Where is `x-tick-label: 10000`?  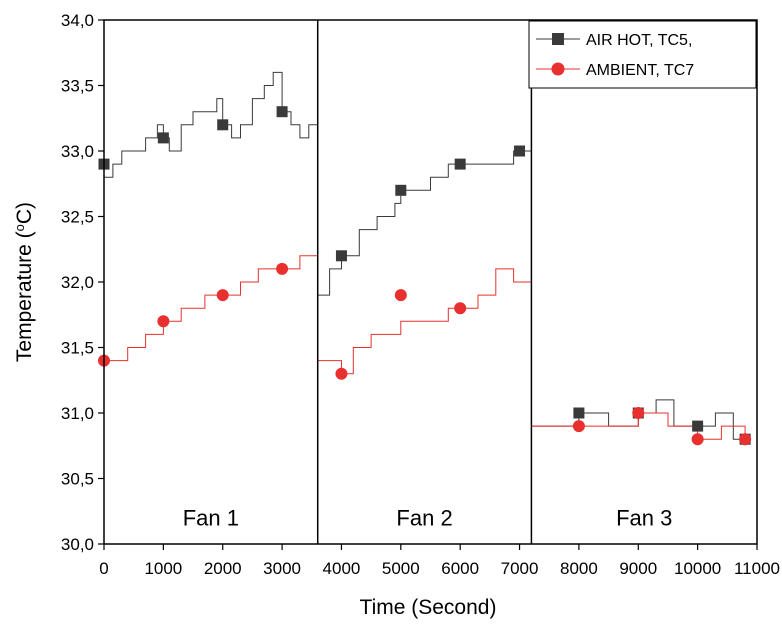
x-tick-label: 10000 is located at coordinates (697, 568).